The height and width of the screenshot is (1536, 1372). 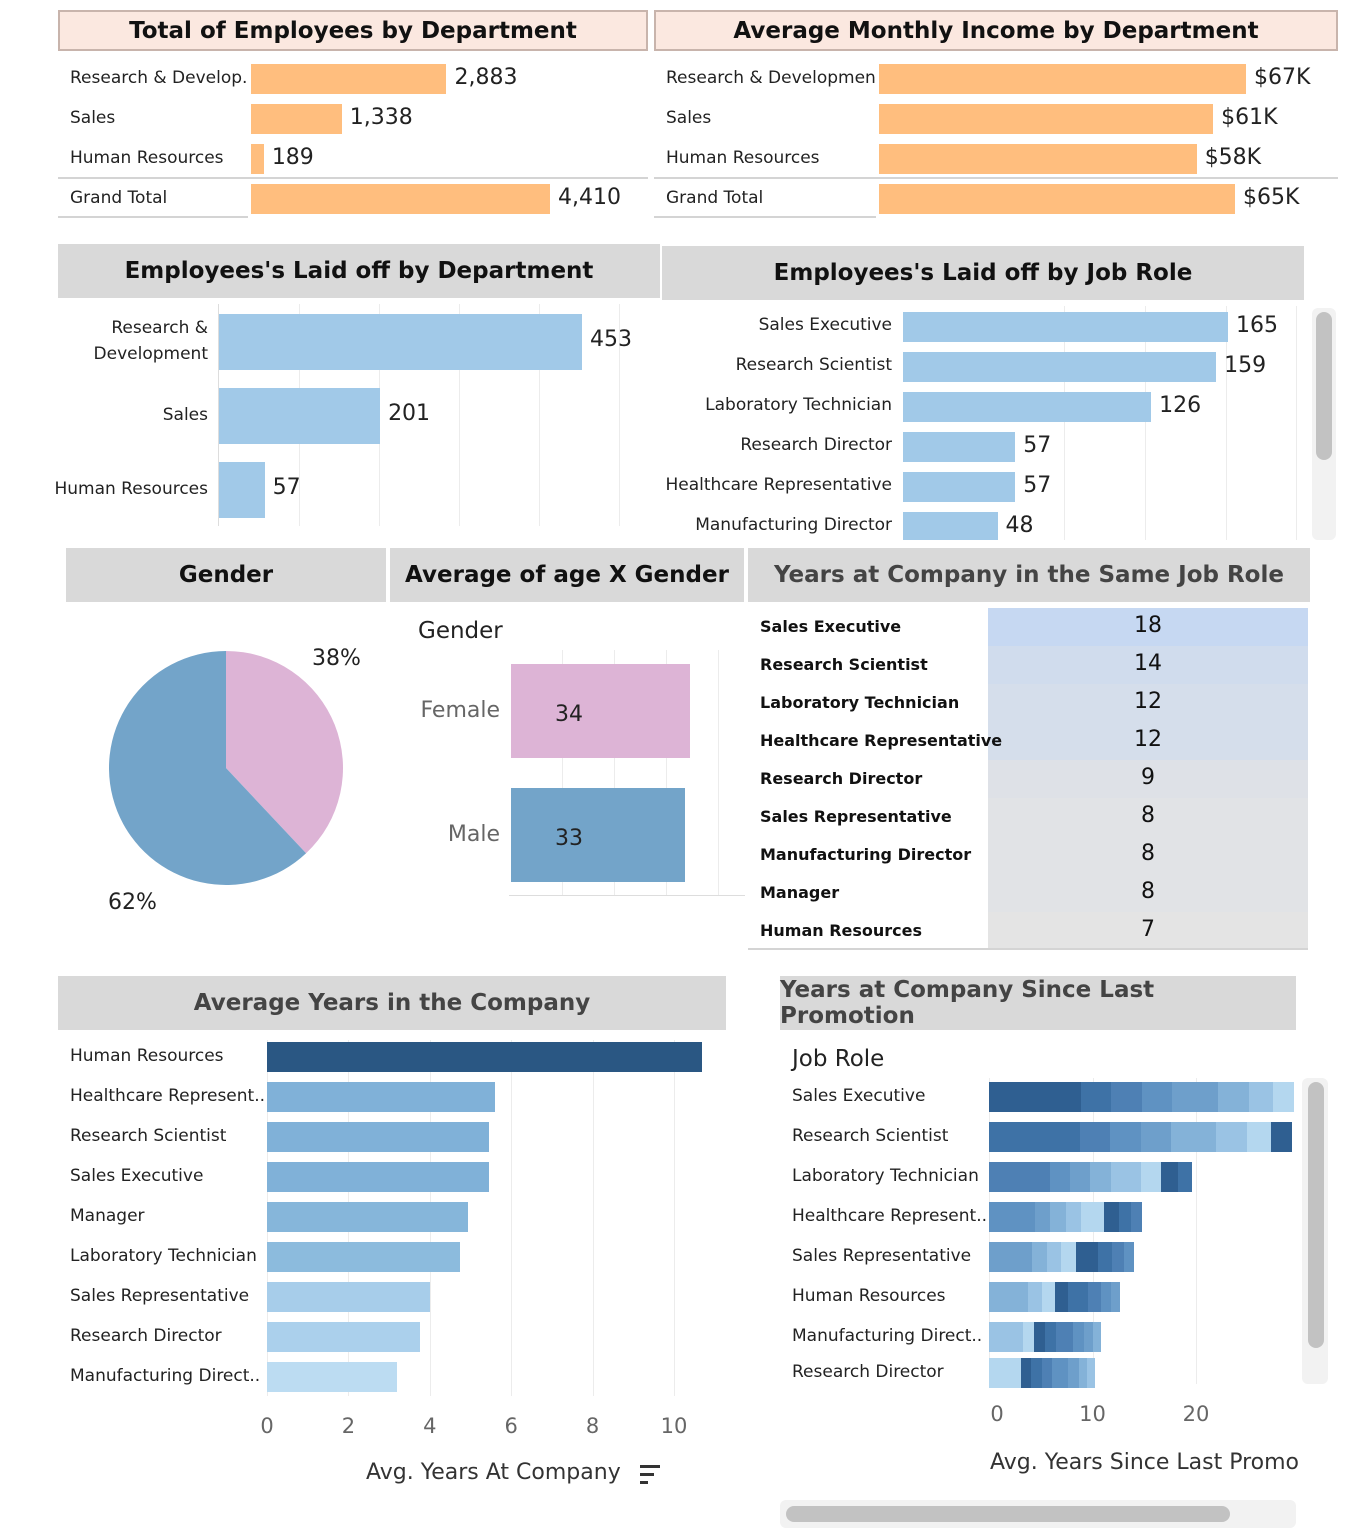 I want to click on table-bottom-line, so click(x=1028, y=949).